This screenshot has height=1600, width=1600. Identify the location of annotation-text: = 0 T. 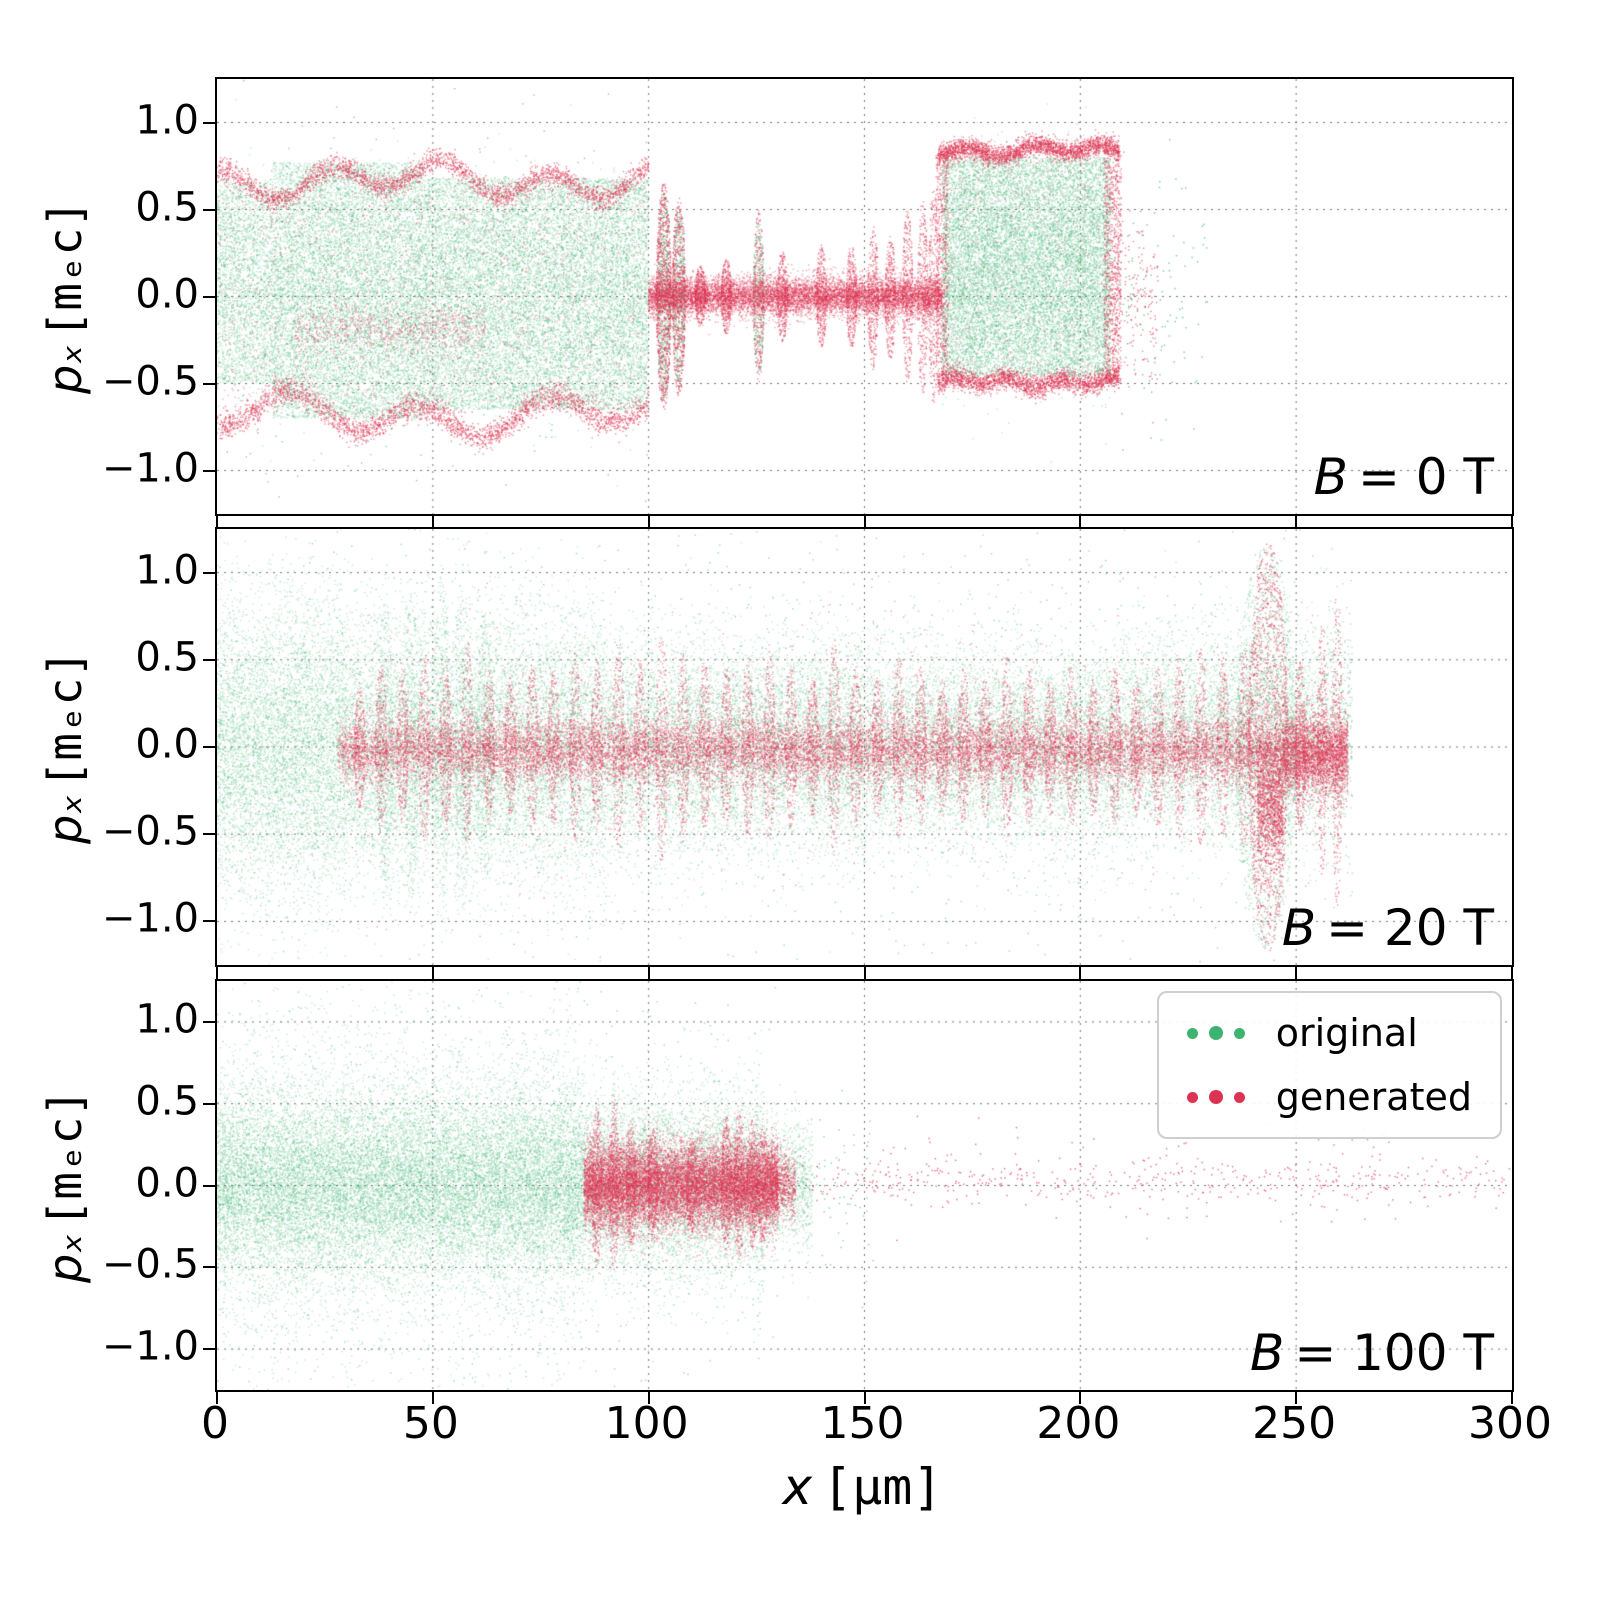
(1425, 477).